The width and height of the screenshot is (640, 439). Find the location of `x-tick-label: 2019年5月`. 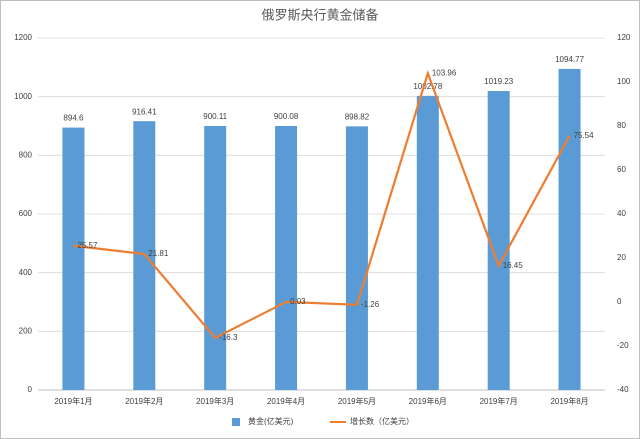

x-tick-label: 2019年5月 is located at coordinates (357, 401).